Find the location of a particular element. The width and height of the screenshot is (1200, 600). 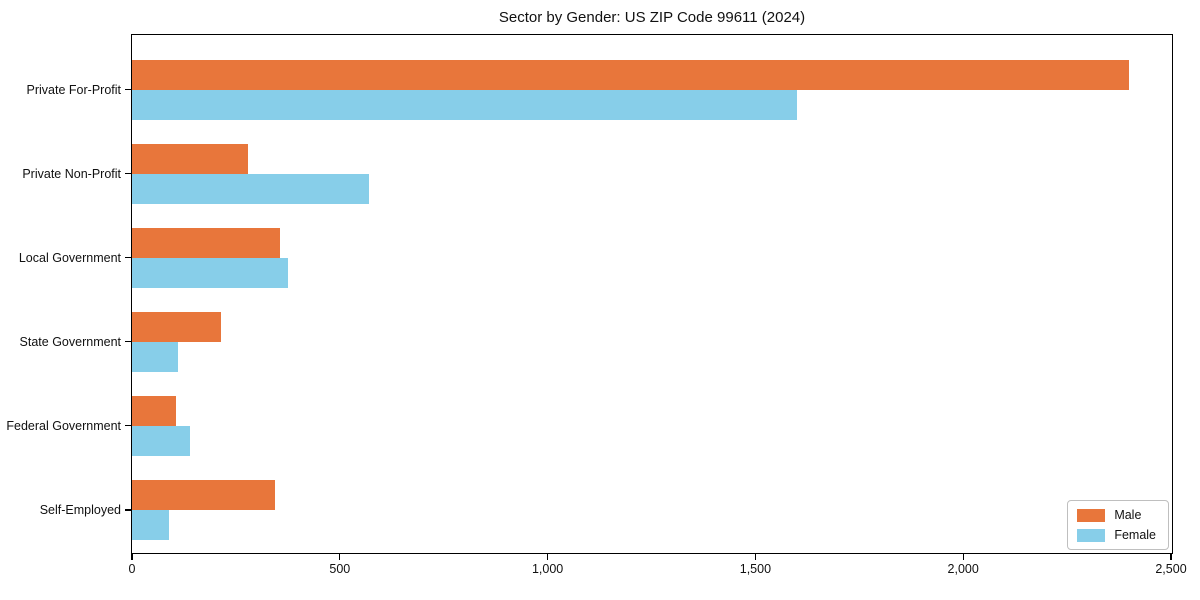

legend-label: Male is located at coordinates (1128, 515).